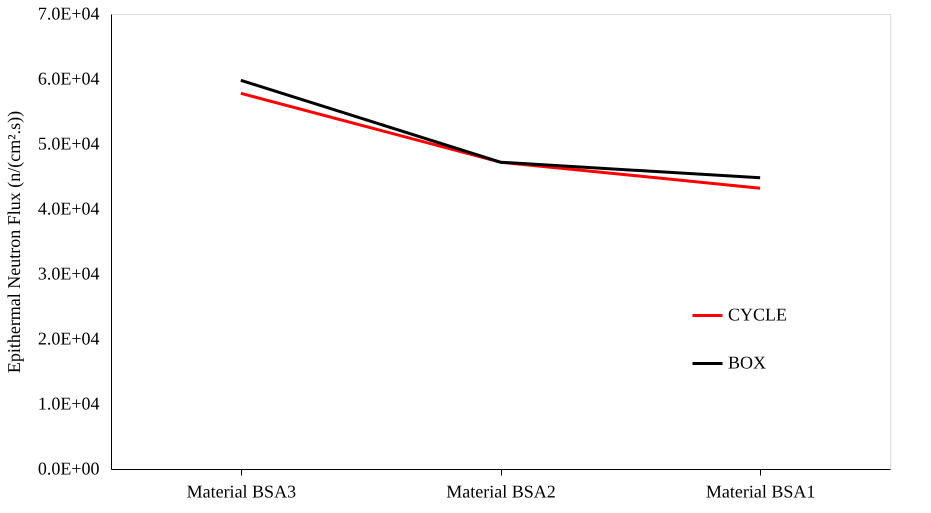  I want to click on y-tick-label: 1.0E+04, so click(69, 404).